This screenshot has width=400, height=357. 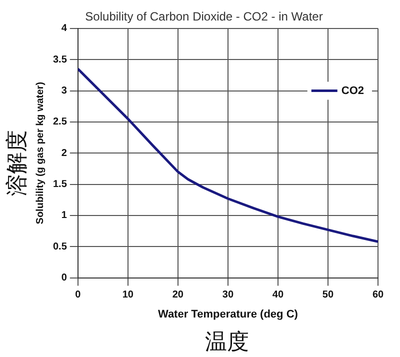 I want to click on text: 温度, so click(x=227, y=343).